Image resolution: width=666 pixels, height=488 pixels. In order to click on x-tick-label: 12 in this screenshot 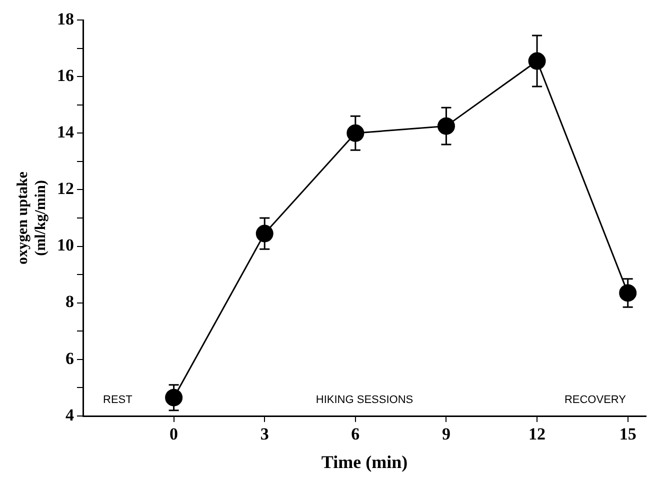, I will do `click(537, 434)`.